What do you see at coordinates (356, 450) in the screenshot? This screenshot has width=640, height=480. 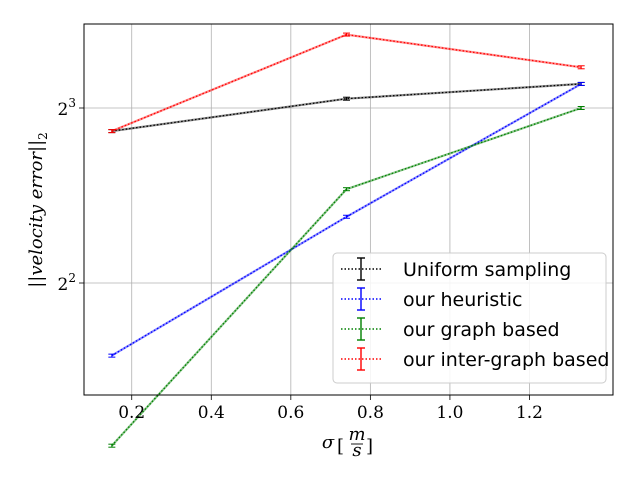 I see `unit-denominator: s` at bounding box center [356, 450].